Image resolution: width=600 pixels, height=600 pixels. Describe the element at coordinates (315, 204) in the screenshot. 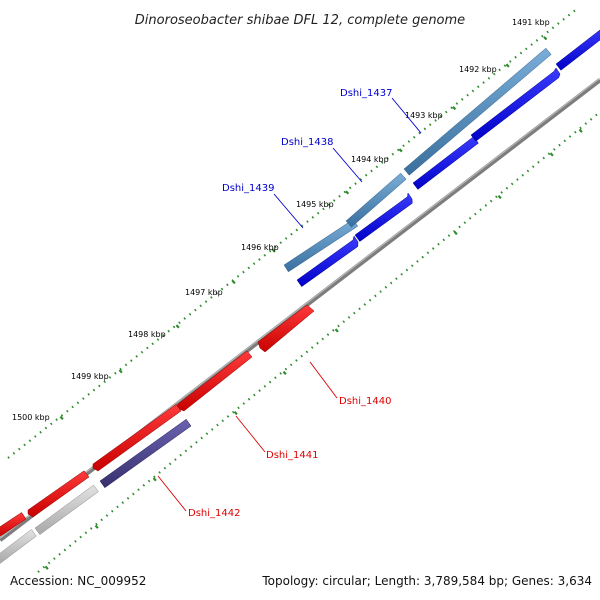

I see `ruler-label-1495: 1495 kbp` at that location.